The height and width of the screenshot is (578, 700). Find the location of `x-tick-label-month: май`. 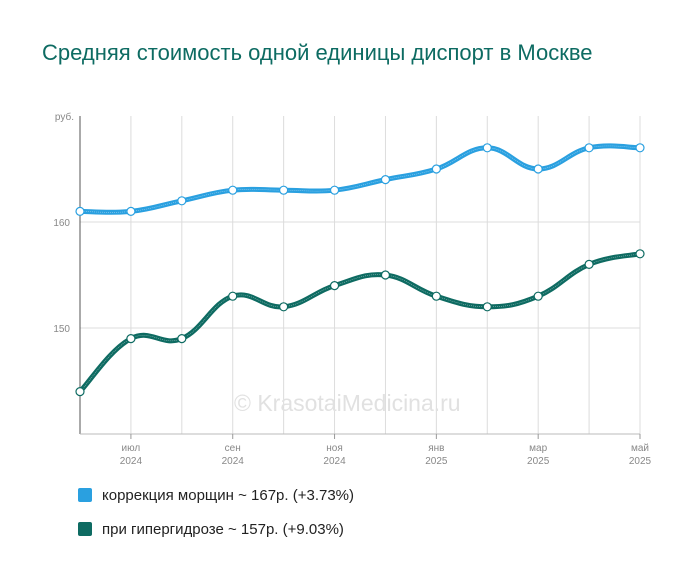

x-tick-label-month: май is located at coordinates (640, 448).